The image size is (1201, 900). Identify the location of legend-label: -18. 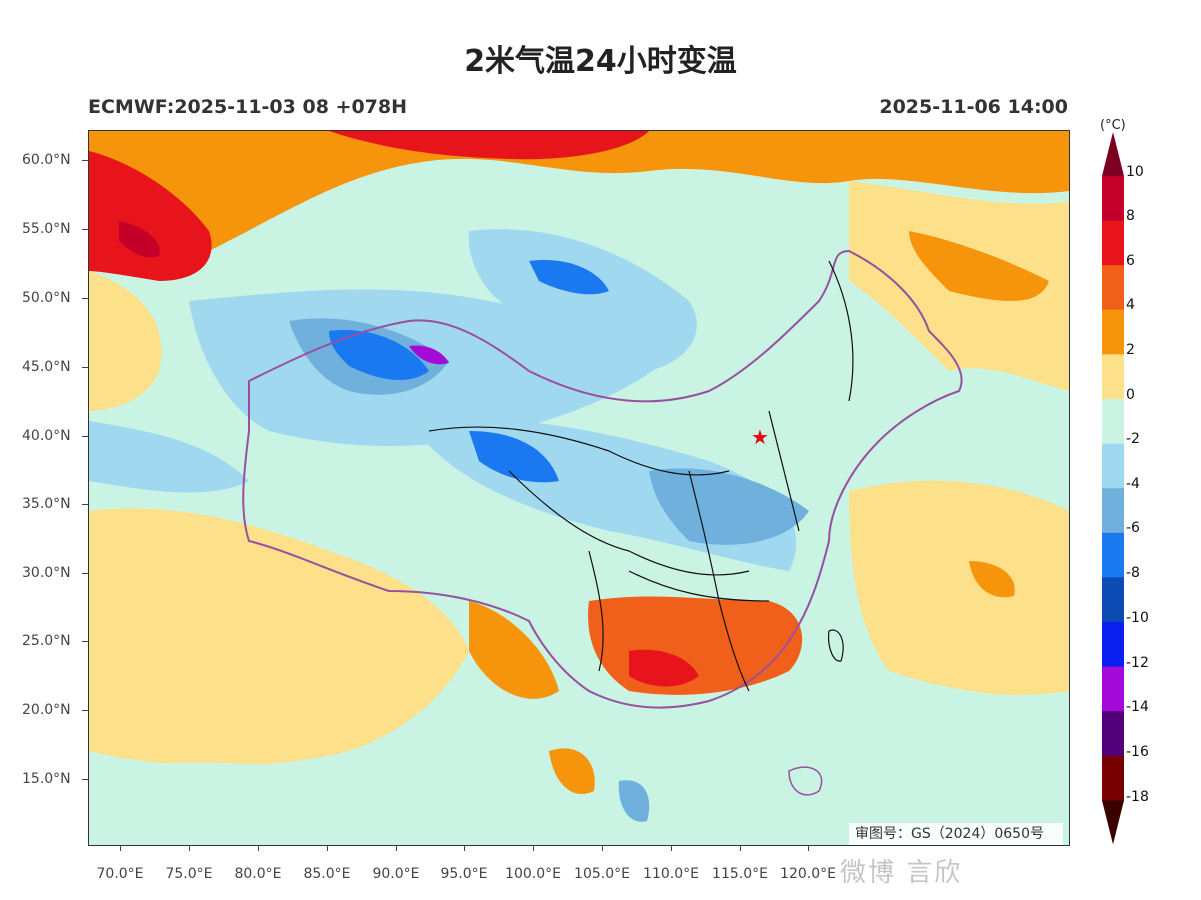
(1137, 797).